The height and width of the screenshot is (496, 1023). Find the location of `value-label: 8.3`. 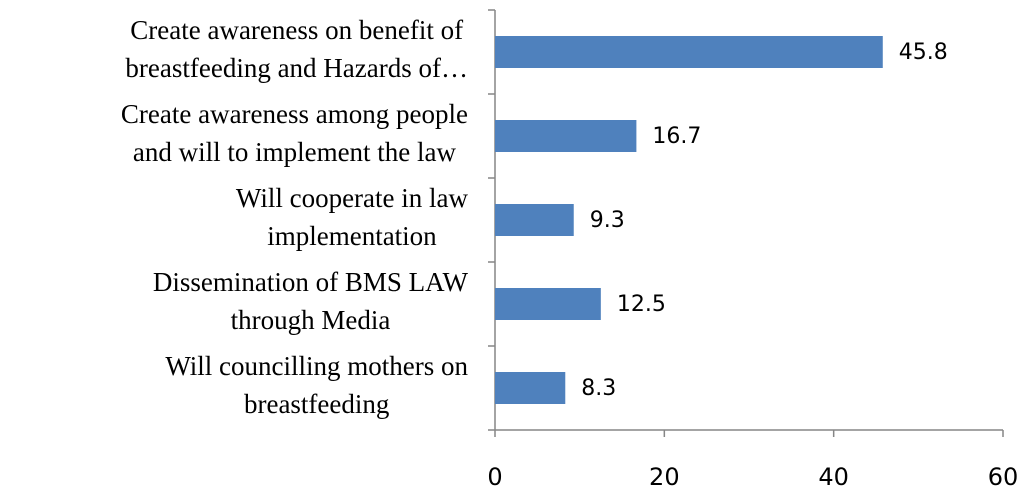

value-label: 8.3 is located at coordinates (598, 388).